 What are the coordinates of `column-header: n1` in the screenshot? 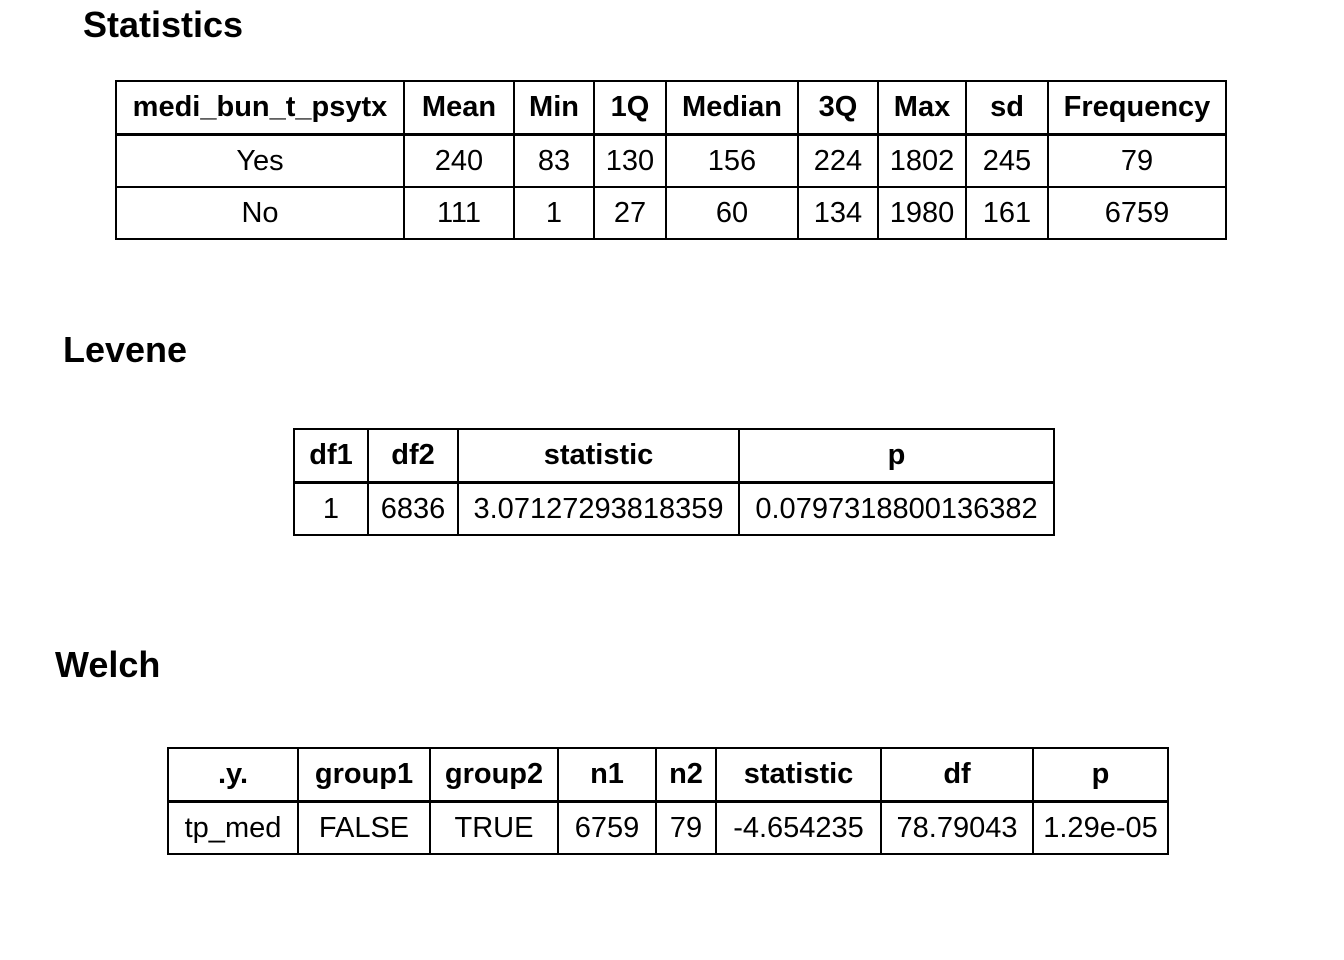 It's located at (607, 775).